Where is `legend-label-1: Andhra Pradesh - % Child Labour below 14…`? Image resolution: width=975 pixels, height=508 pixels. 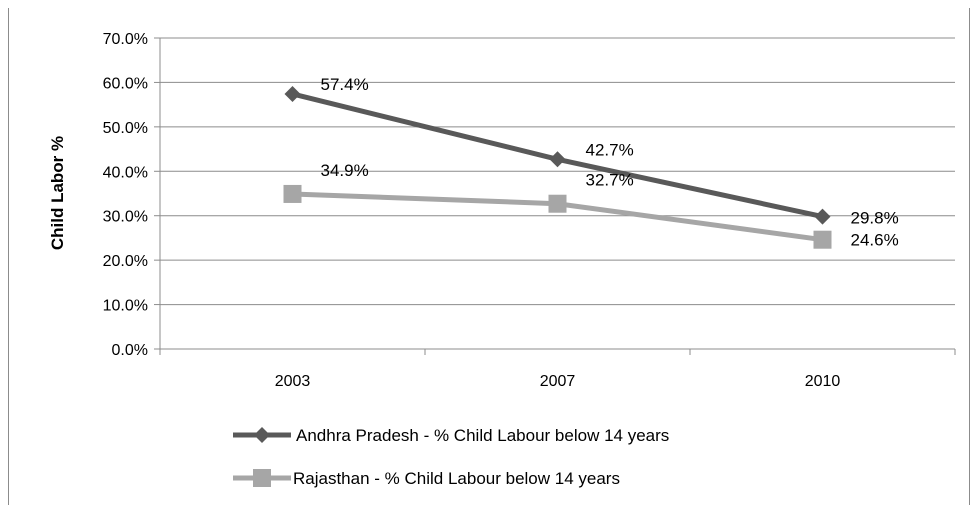 legend-label-1: Andhra Pradesh - % Child Labour below 14… is located at coordinates (482, 435).